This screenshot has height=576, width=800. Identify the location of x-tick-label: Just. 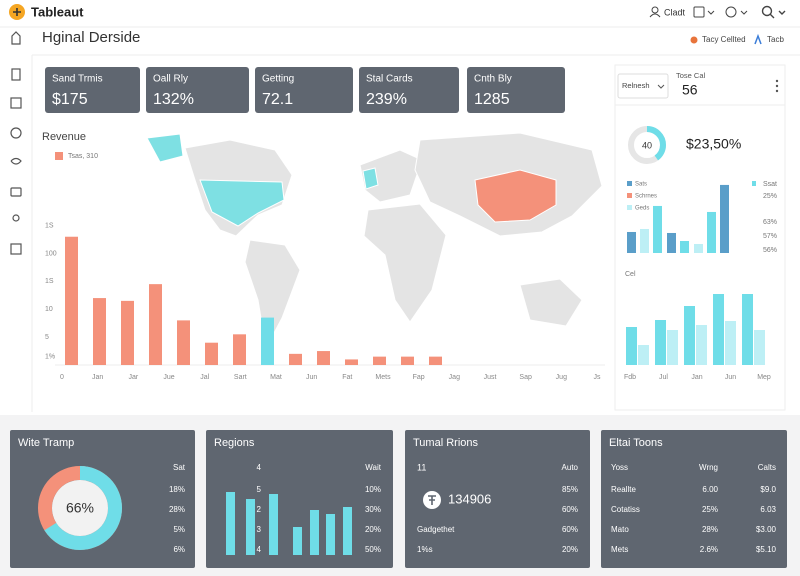
(490, 377).